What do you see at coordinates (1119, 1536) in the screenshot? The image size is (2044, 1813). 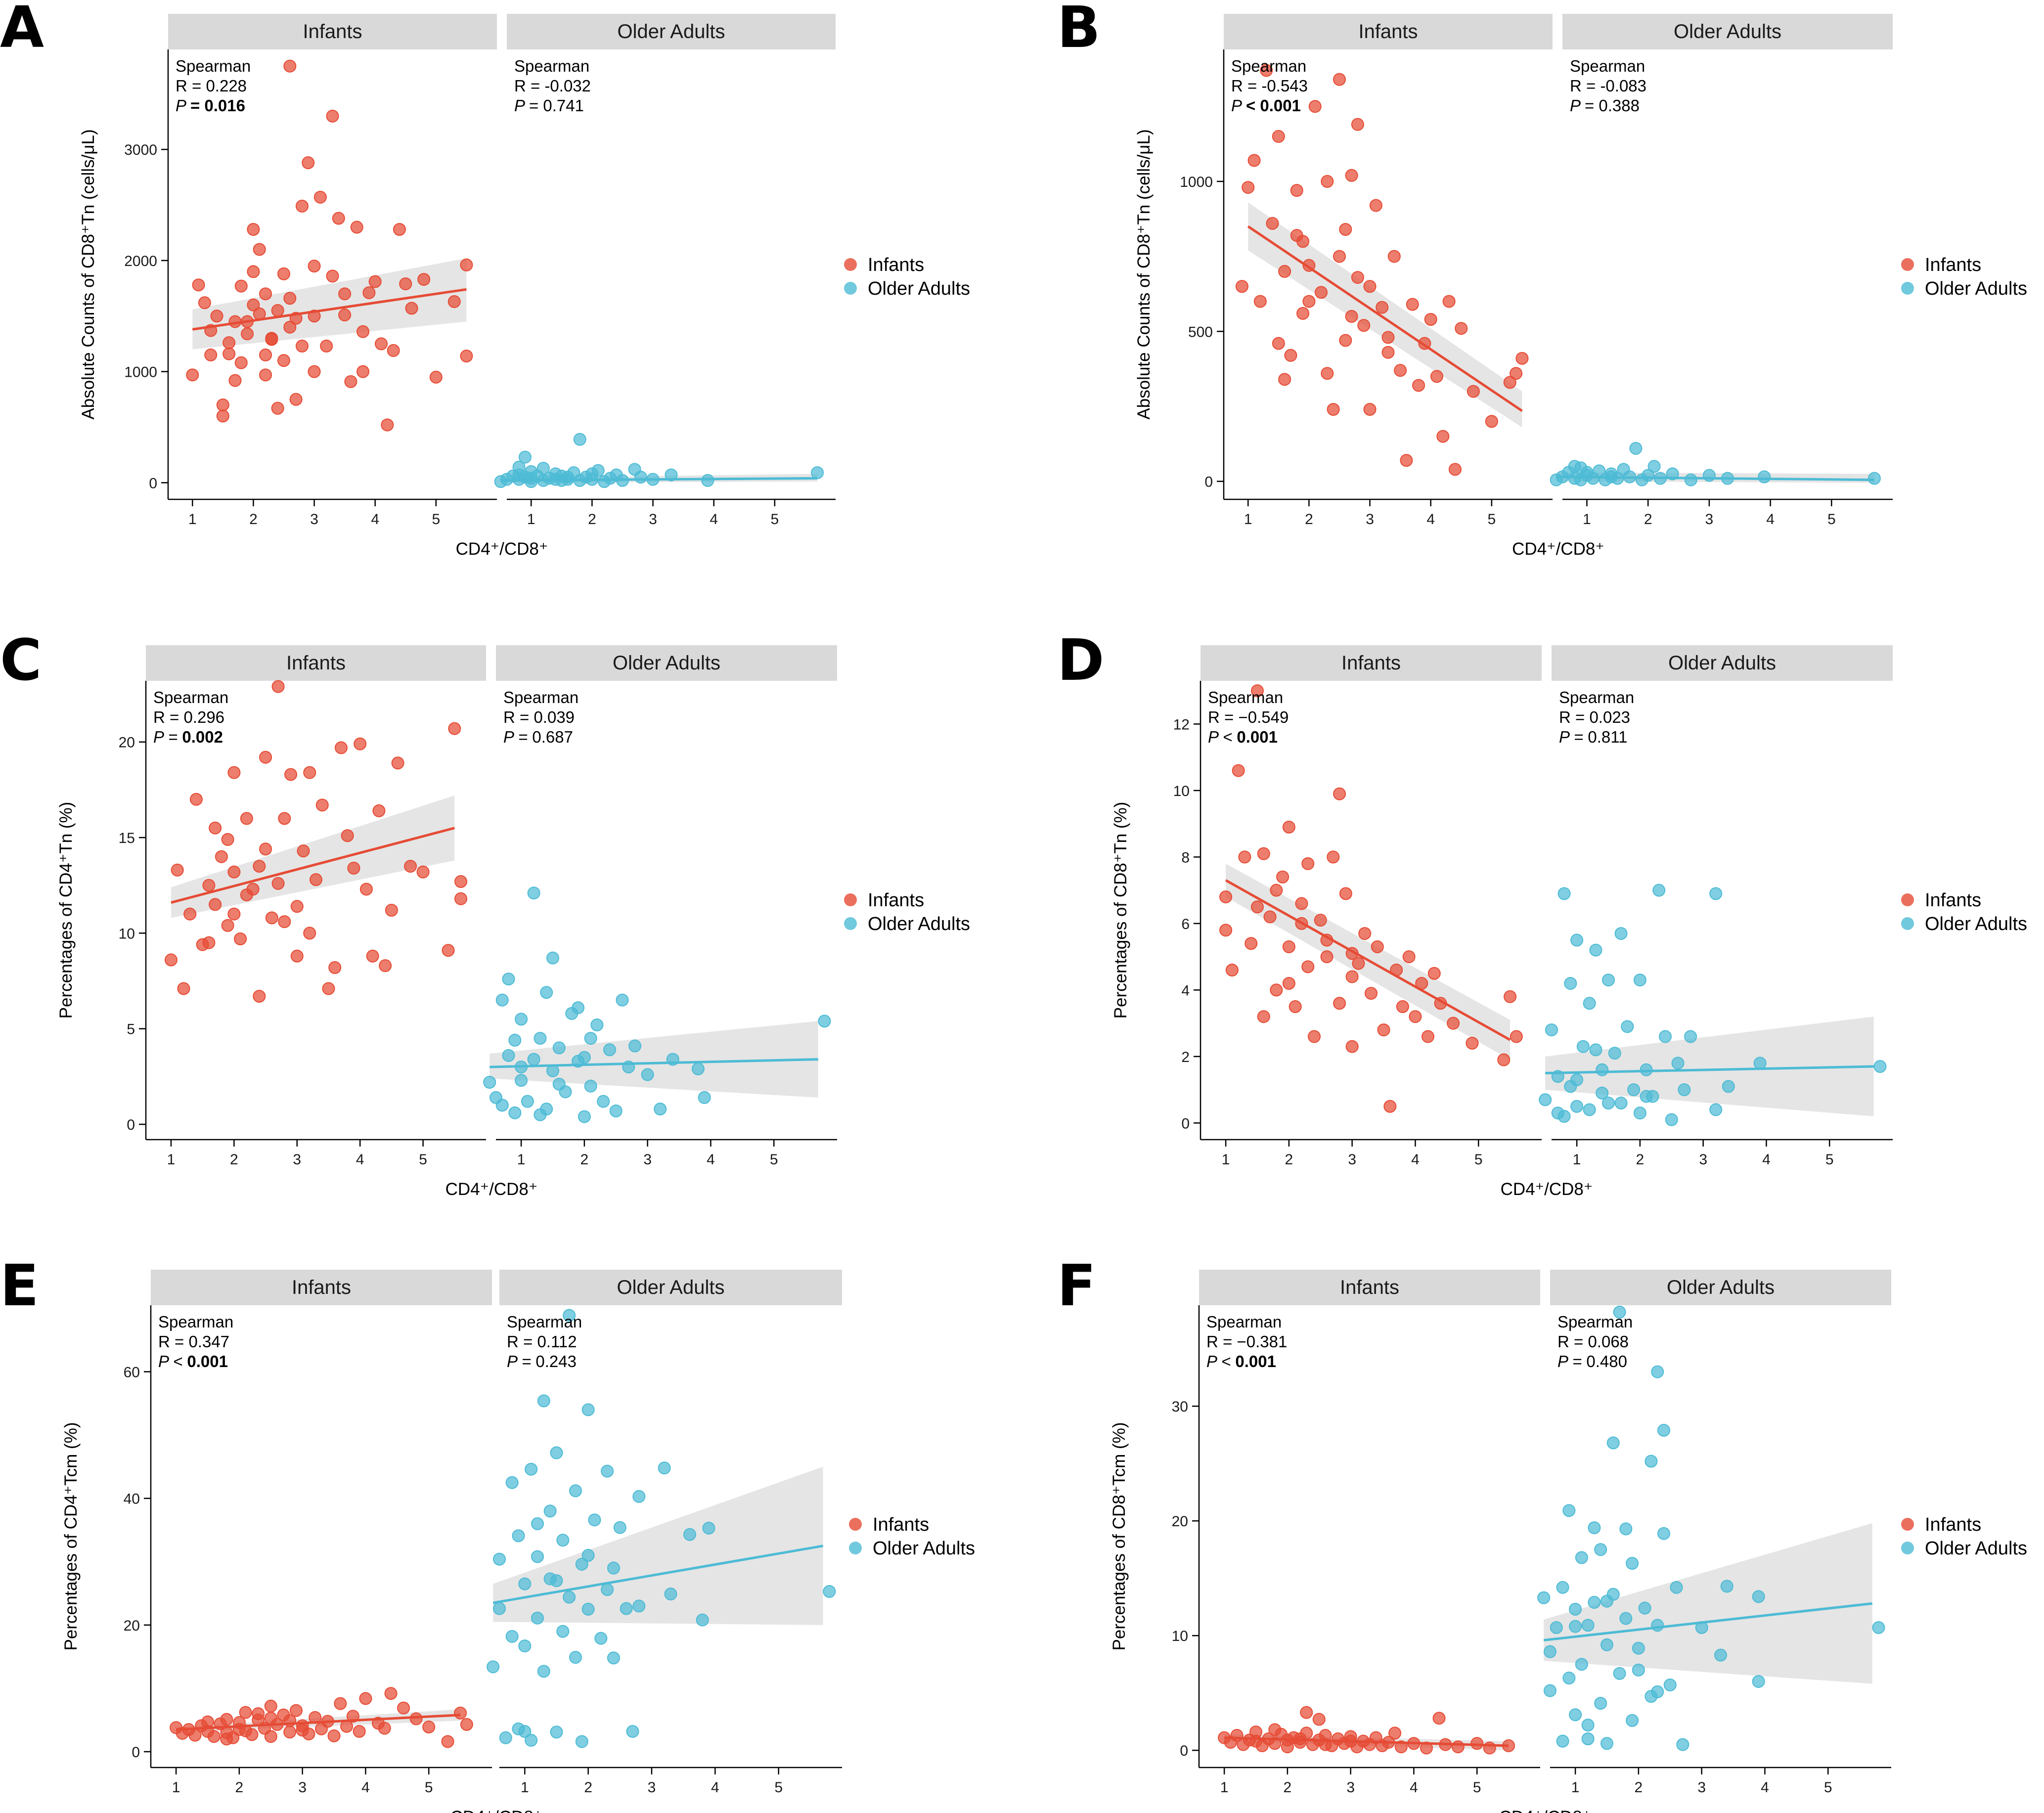 I see `y-axis-title: Percentages of CD8⁺Tcm (%)` at bounding box center [1119, 1536].